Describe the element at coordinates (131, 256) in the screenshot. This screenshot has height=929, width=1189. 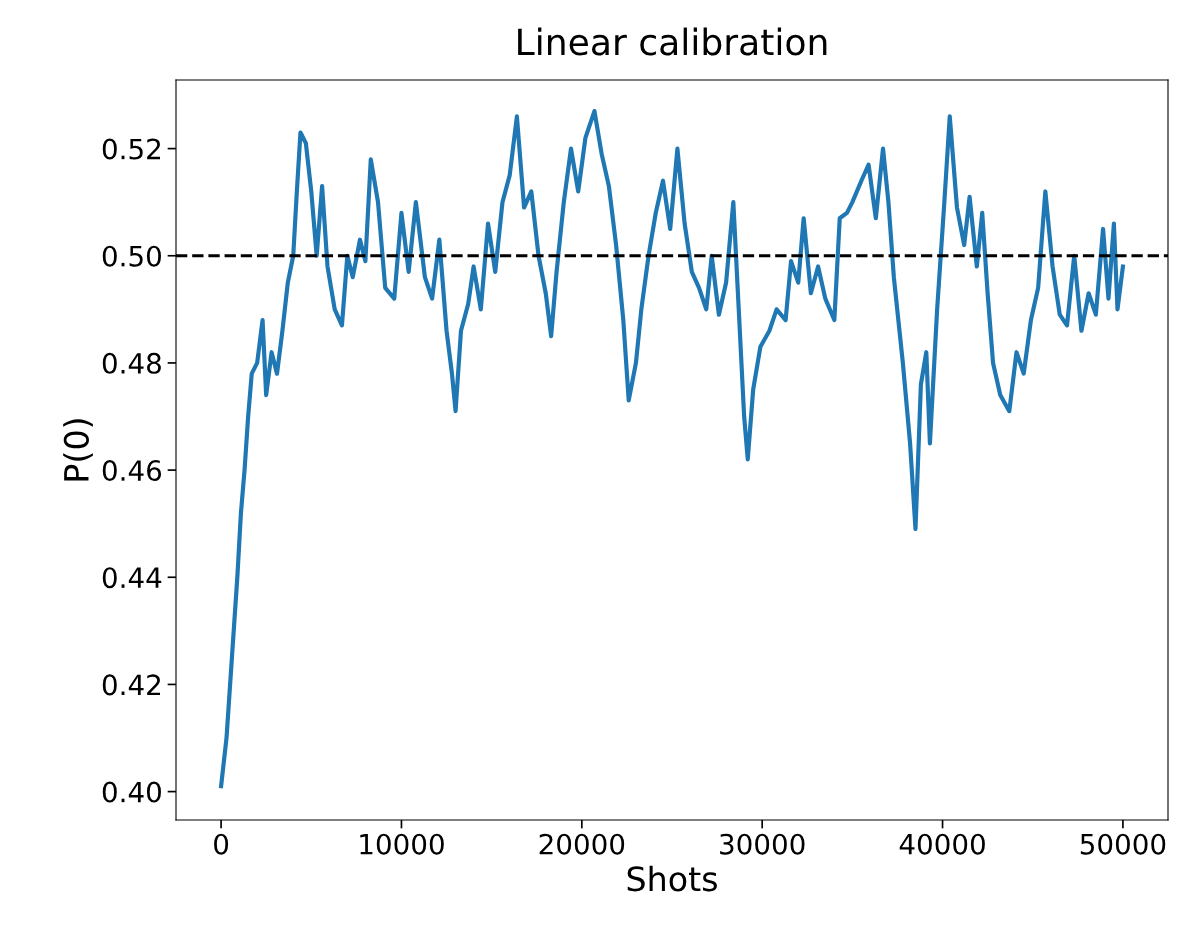
I see `y-tick-label: 0.50` at that location.